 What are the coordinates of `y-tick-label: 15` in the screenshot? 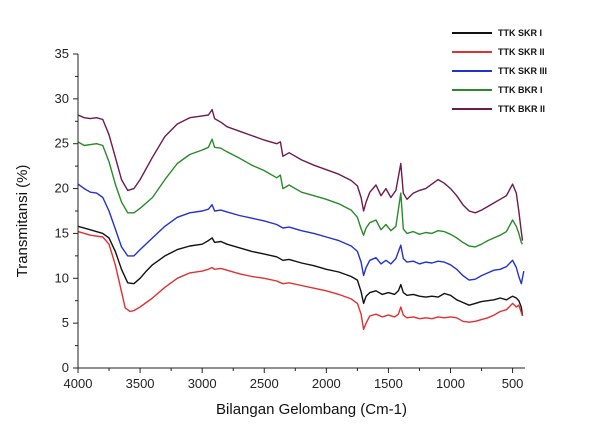 It's located at (62, 232).